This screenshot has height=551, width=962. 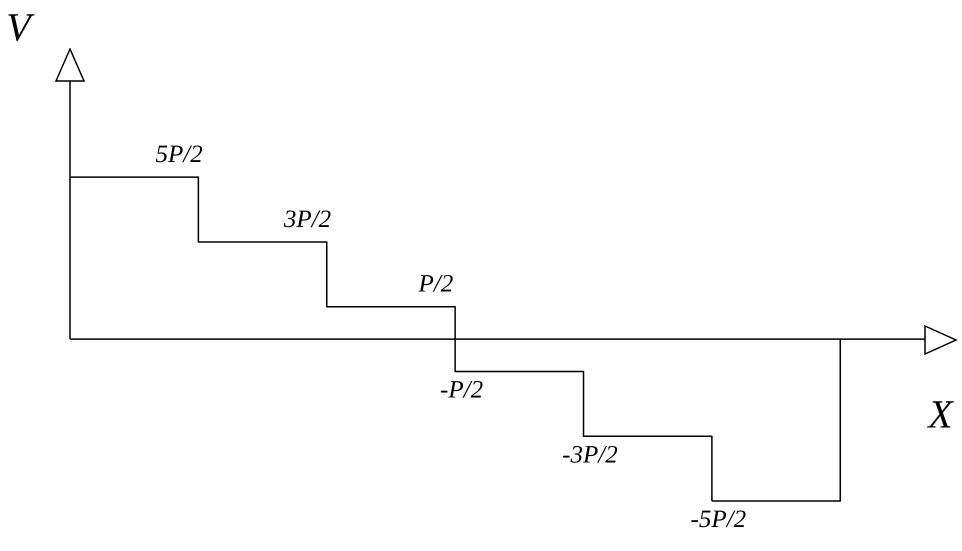 What do you see at coordinates (307, 219) in the screenshot?
I see `annotation: 3P/2` at bounding box center [307, 219].